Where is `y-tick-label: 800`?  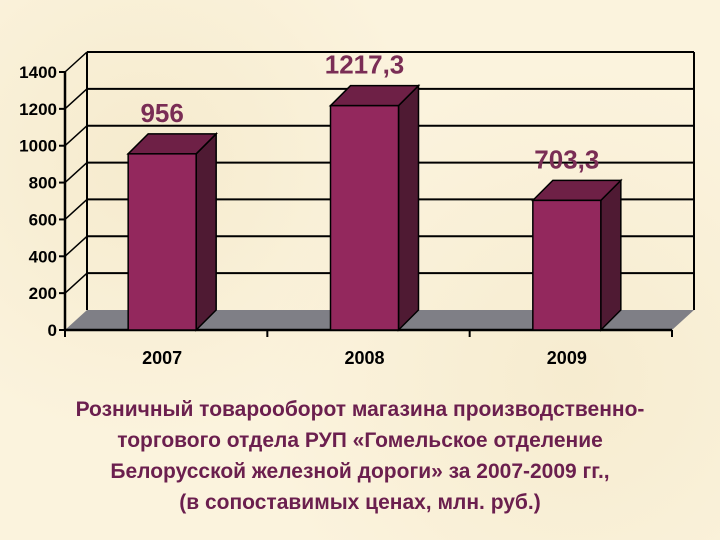 y-tick-label: 800 is located at coordinates (43, 183).